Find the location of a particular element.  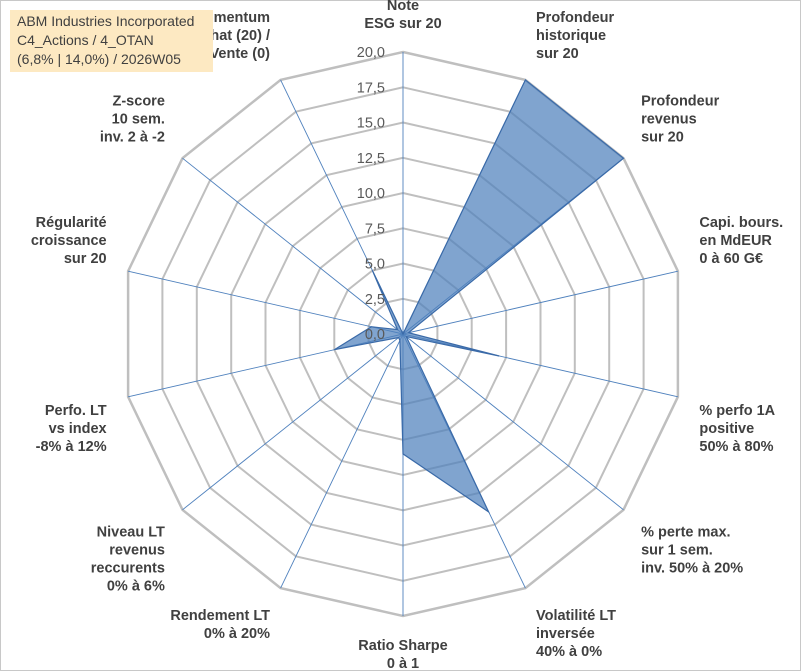

axis-label-line: inv. 50% à 20% is located at coordinates (692, 568).